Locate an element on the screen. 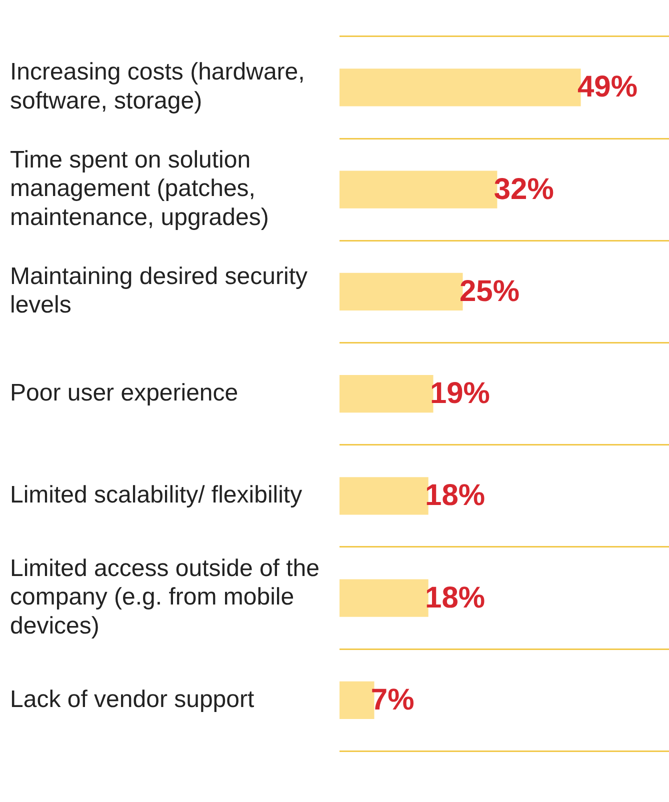 This screenshot has height=802, width=669. y-tick-label: Limited access outside of the company (e.g. from mobile devices) is located at coordinates (165, 597).